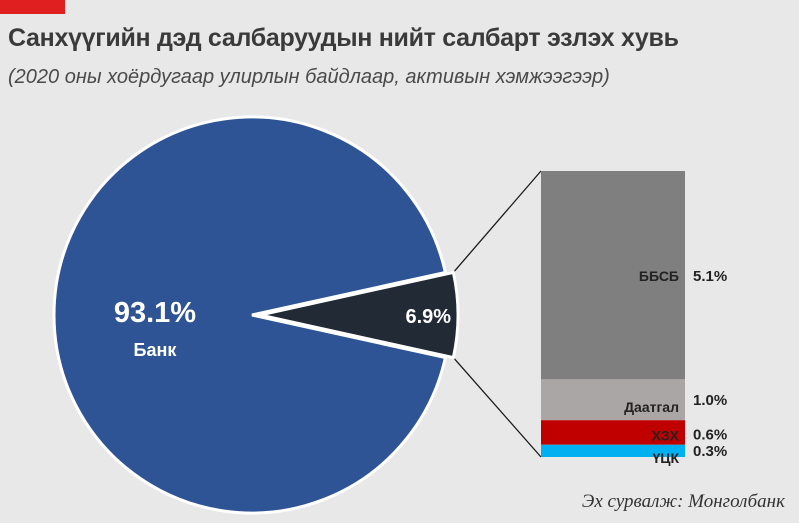  I want to click on bar-segment-bbsb, so click(613, 275).